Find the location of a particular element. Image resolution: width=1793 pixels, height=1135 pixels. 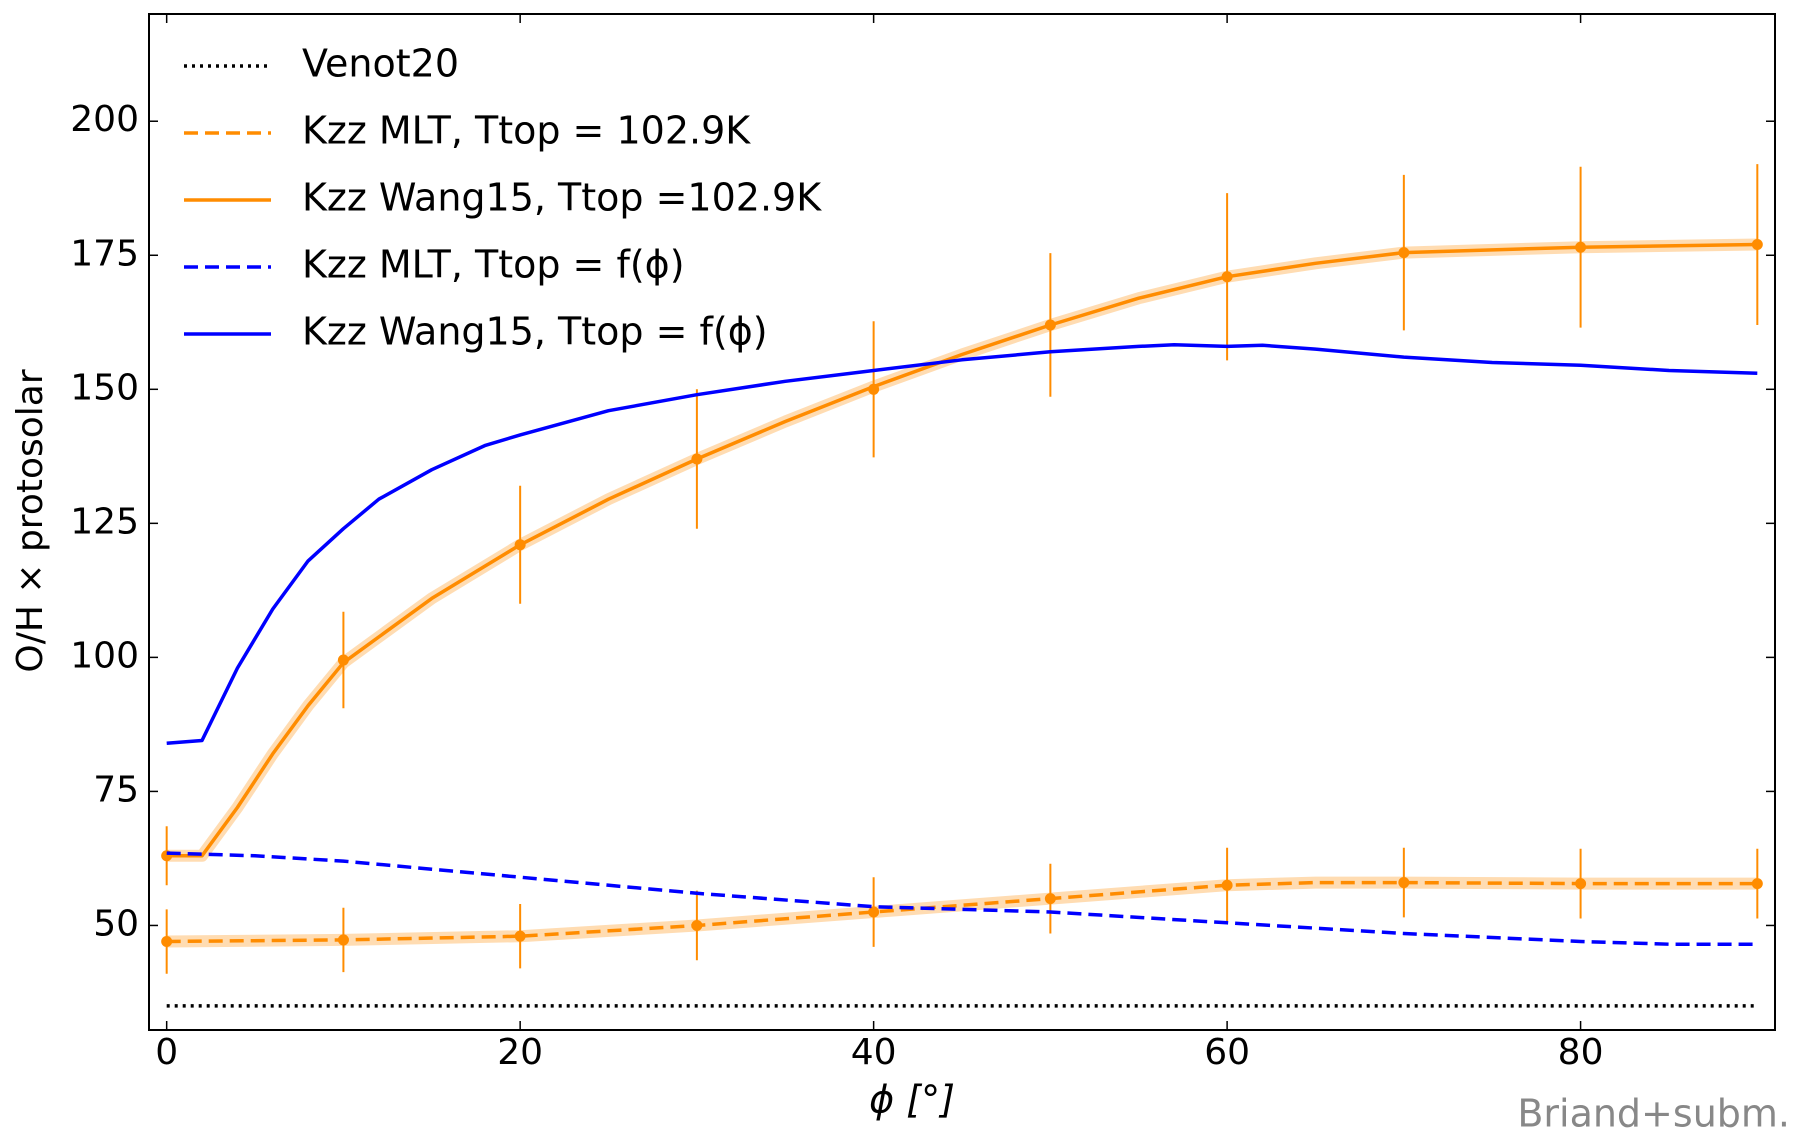

y-tick-label: 100 is located at coordinates (104, 655).